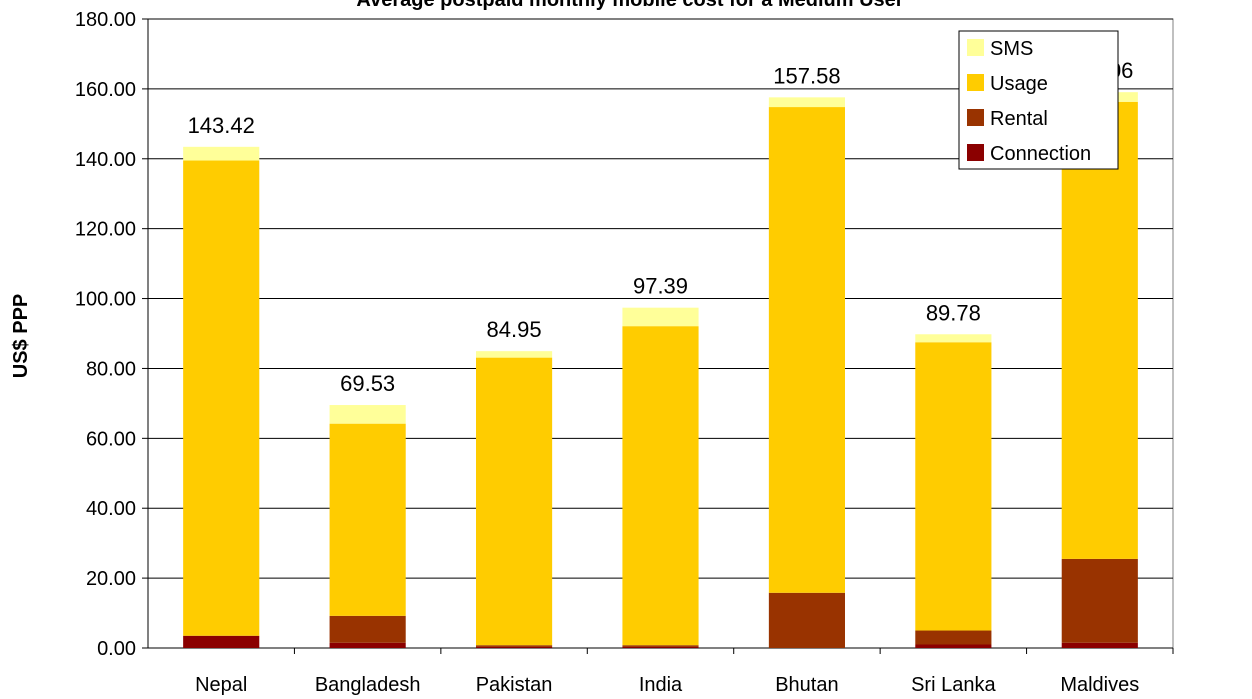 The width and height of the screenshot is (1252, 699). What do you see at coordinates (1011, 49) in the screenshot?
I see `legend-label-sms: SMS` at bounding box center [1011, 49].